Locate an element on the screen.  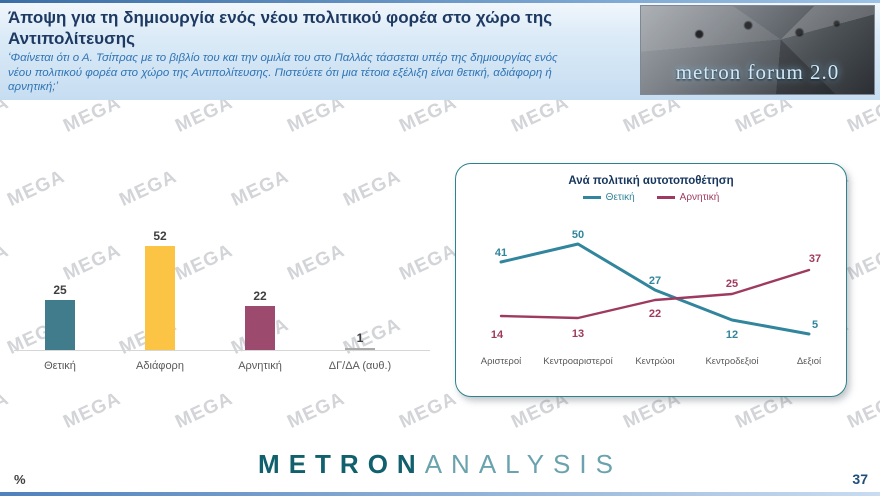
line-series-positive is located at coordinates (655, 289).